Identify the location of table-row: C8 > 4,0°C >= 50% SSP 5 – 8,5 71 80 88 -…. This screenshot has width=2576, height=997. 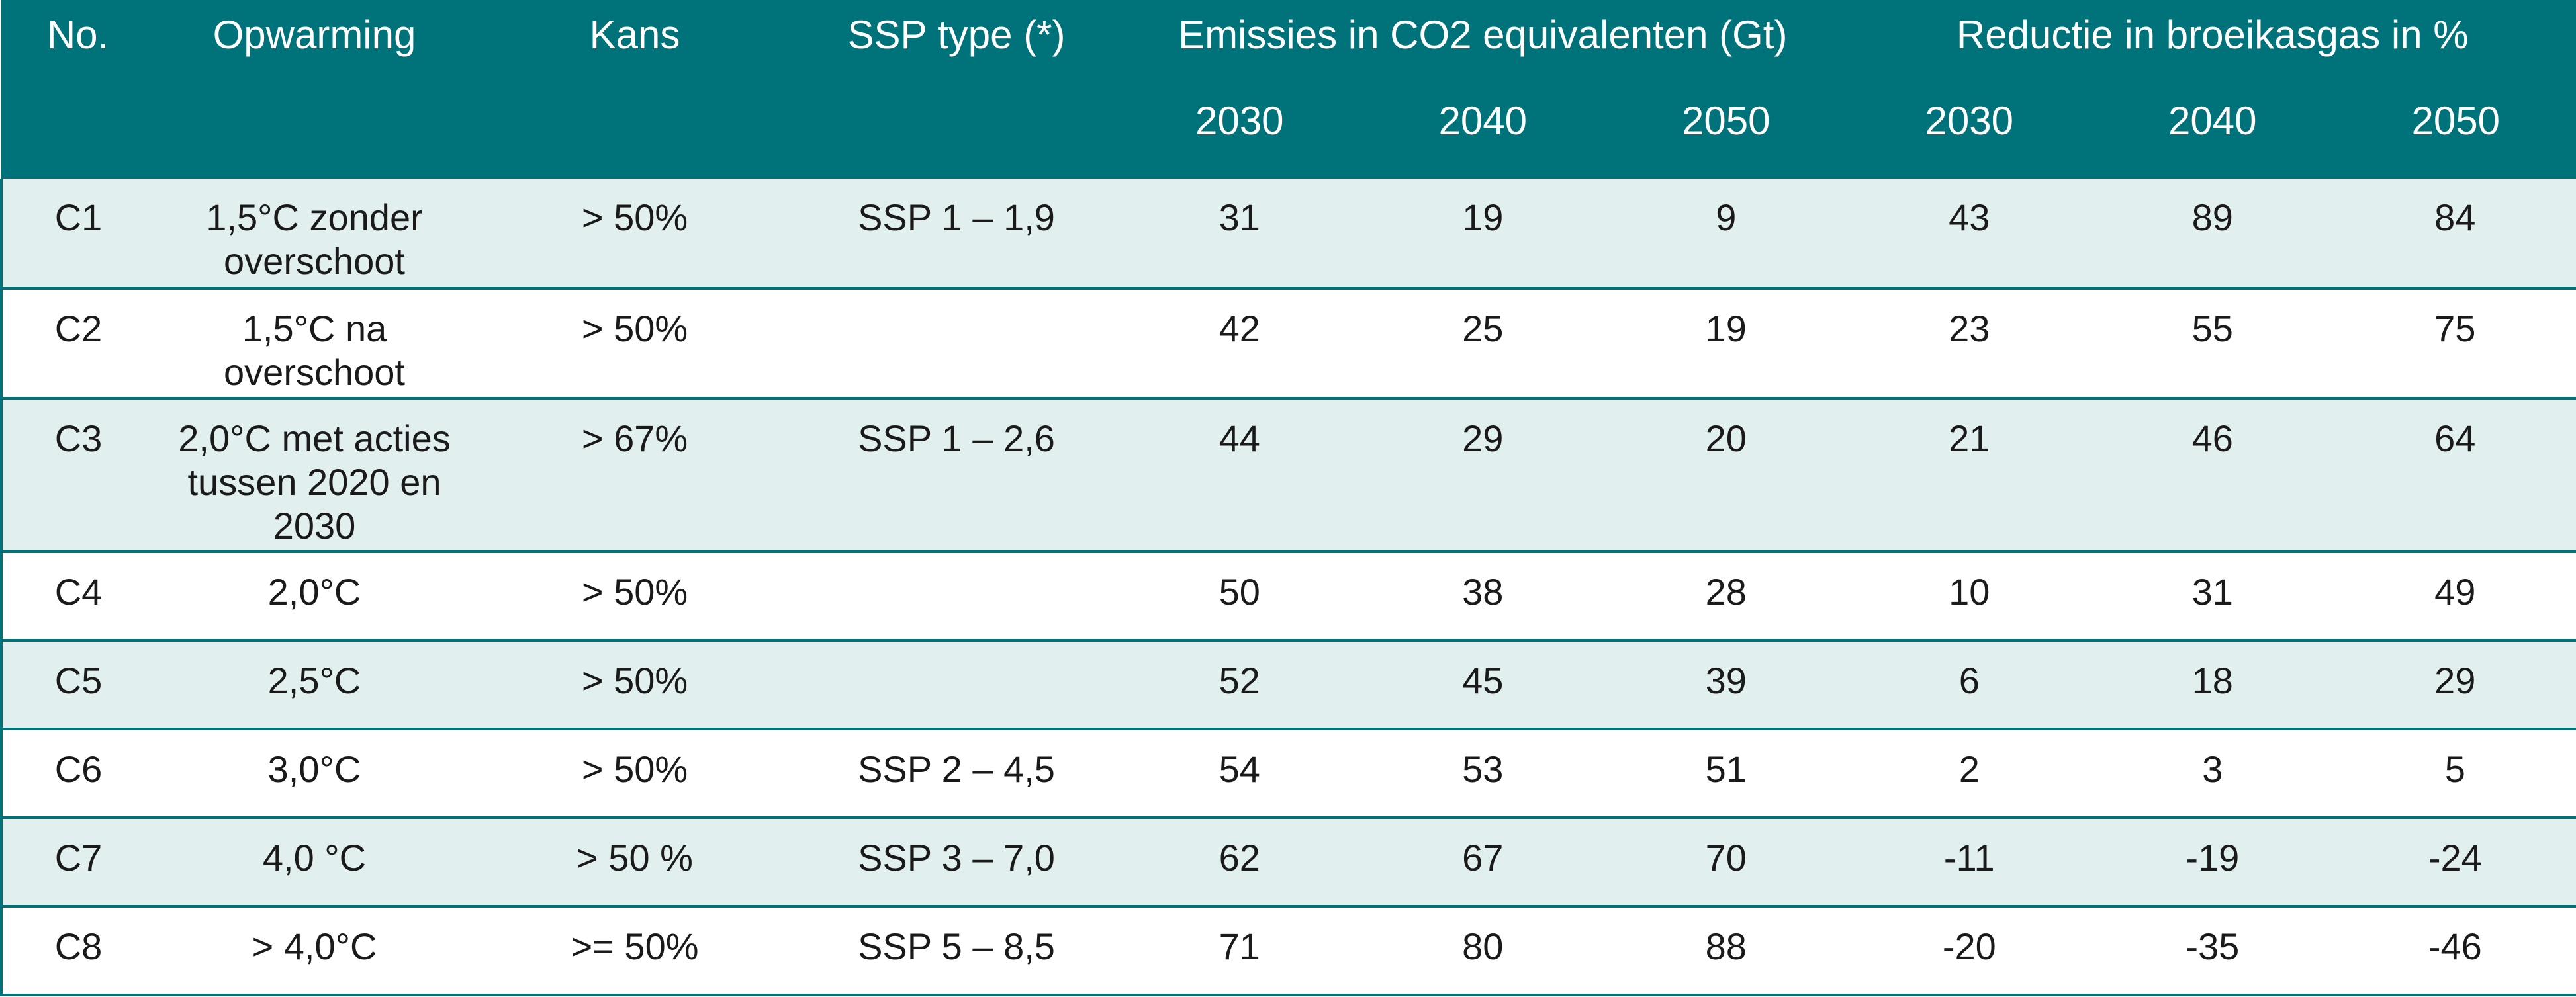
(1288, 951).